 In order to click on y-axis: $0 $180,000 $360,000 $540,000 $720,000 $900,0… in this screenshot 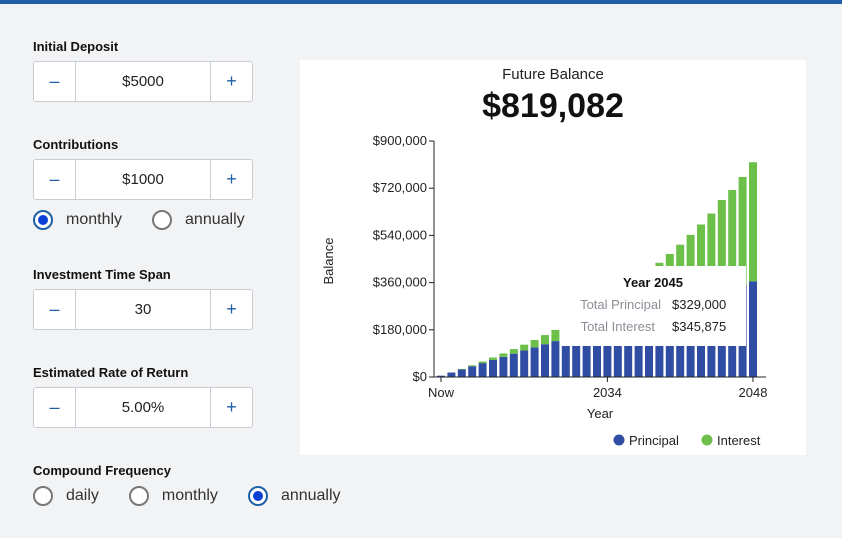, I will do `click(378, 258)`.